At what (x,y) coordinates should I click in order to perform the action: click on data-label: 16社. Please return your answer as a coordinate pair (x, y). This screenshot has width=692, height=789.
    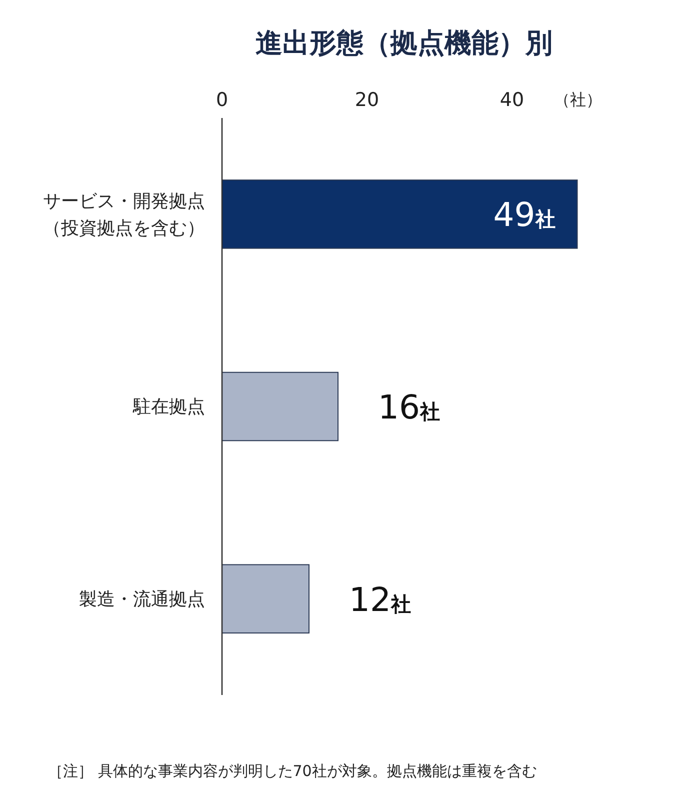
    Looking at the image, I should click on (409, 407).